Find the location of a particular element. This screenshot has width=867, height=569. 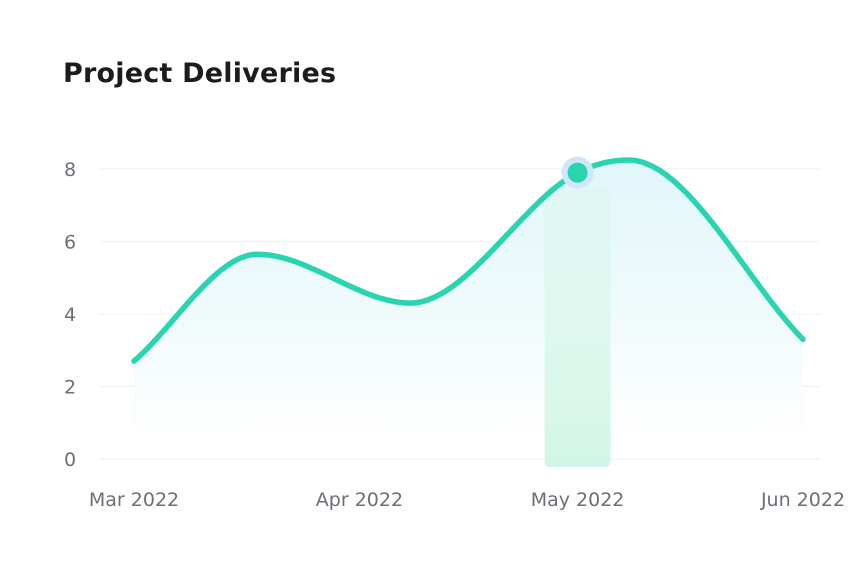

x-tick-label: Mar 2022 is located at coordinates (134, 500).